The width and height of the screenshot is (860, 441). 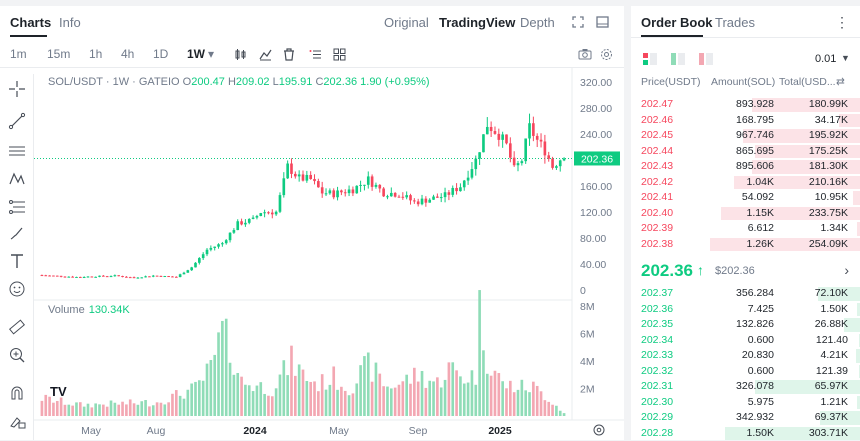 I want to click on timeframe-4h: 4h, so click(x=127, y=54).